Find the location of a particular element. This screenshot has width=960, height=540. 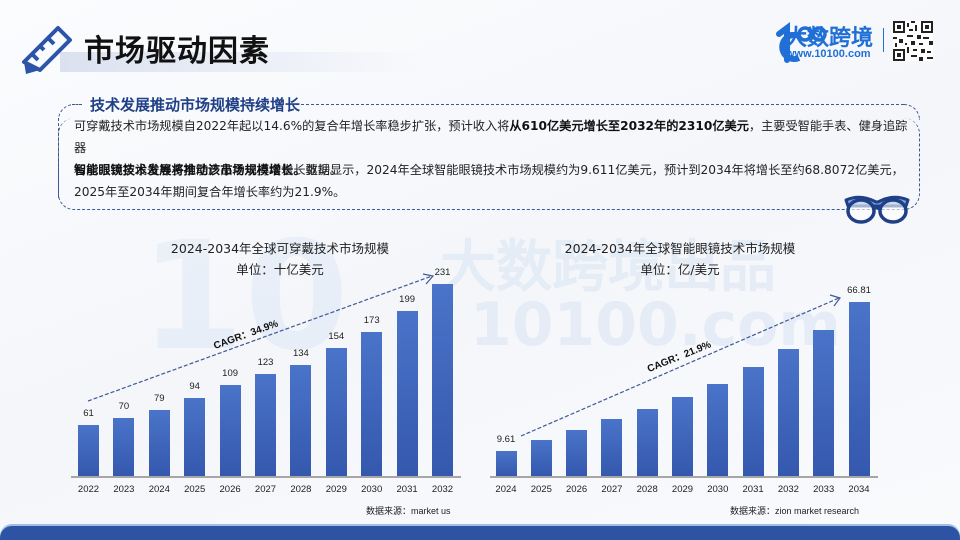

logo-divider is located at coordinates (883, 40).